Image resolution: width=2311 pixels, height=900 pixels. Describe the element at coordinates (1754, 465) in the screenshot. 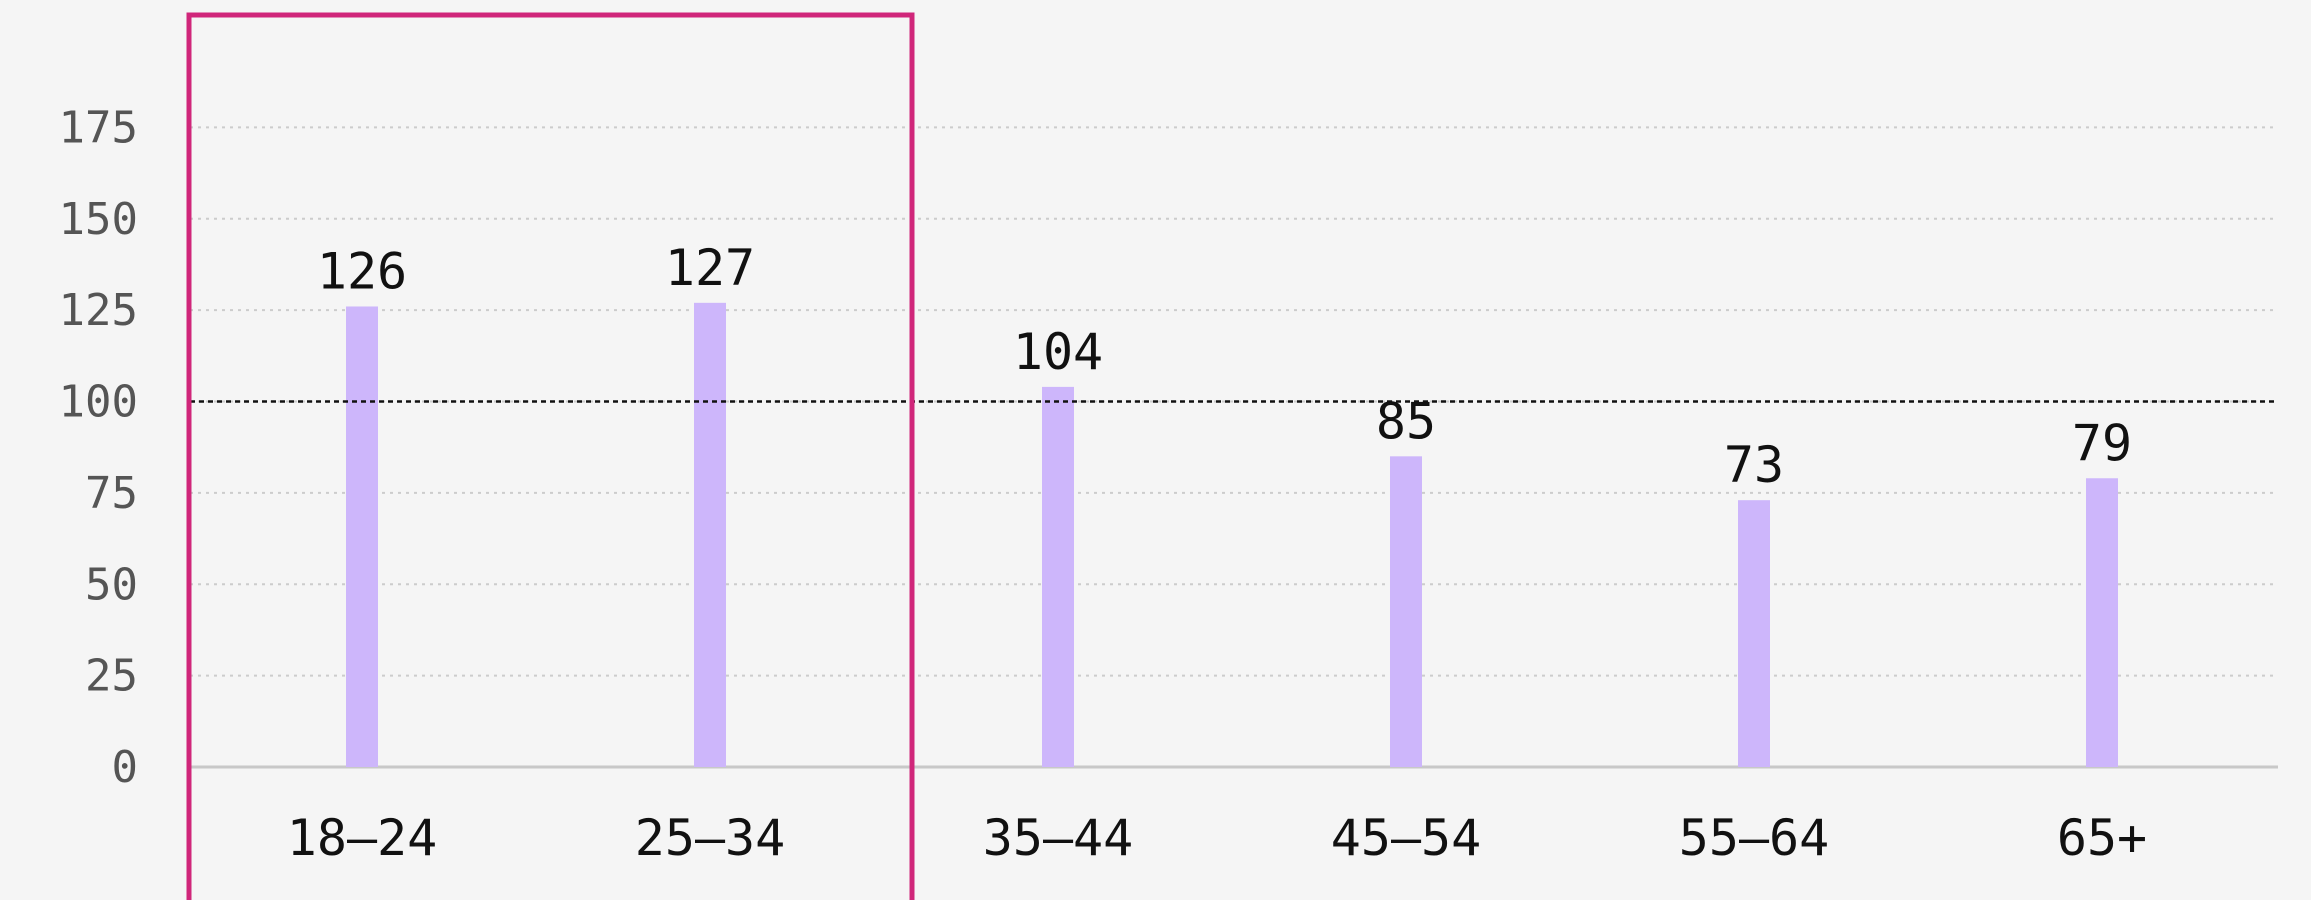

I see `value-label: 73` at that location.